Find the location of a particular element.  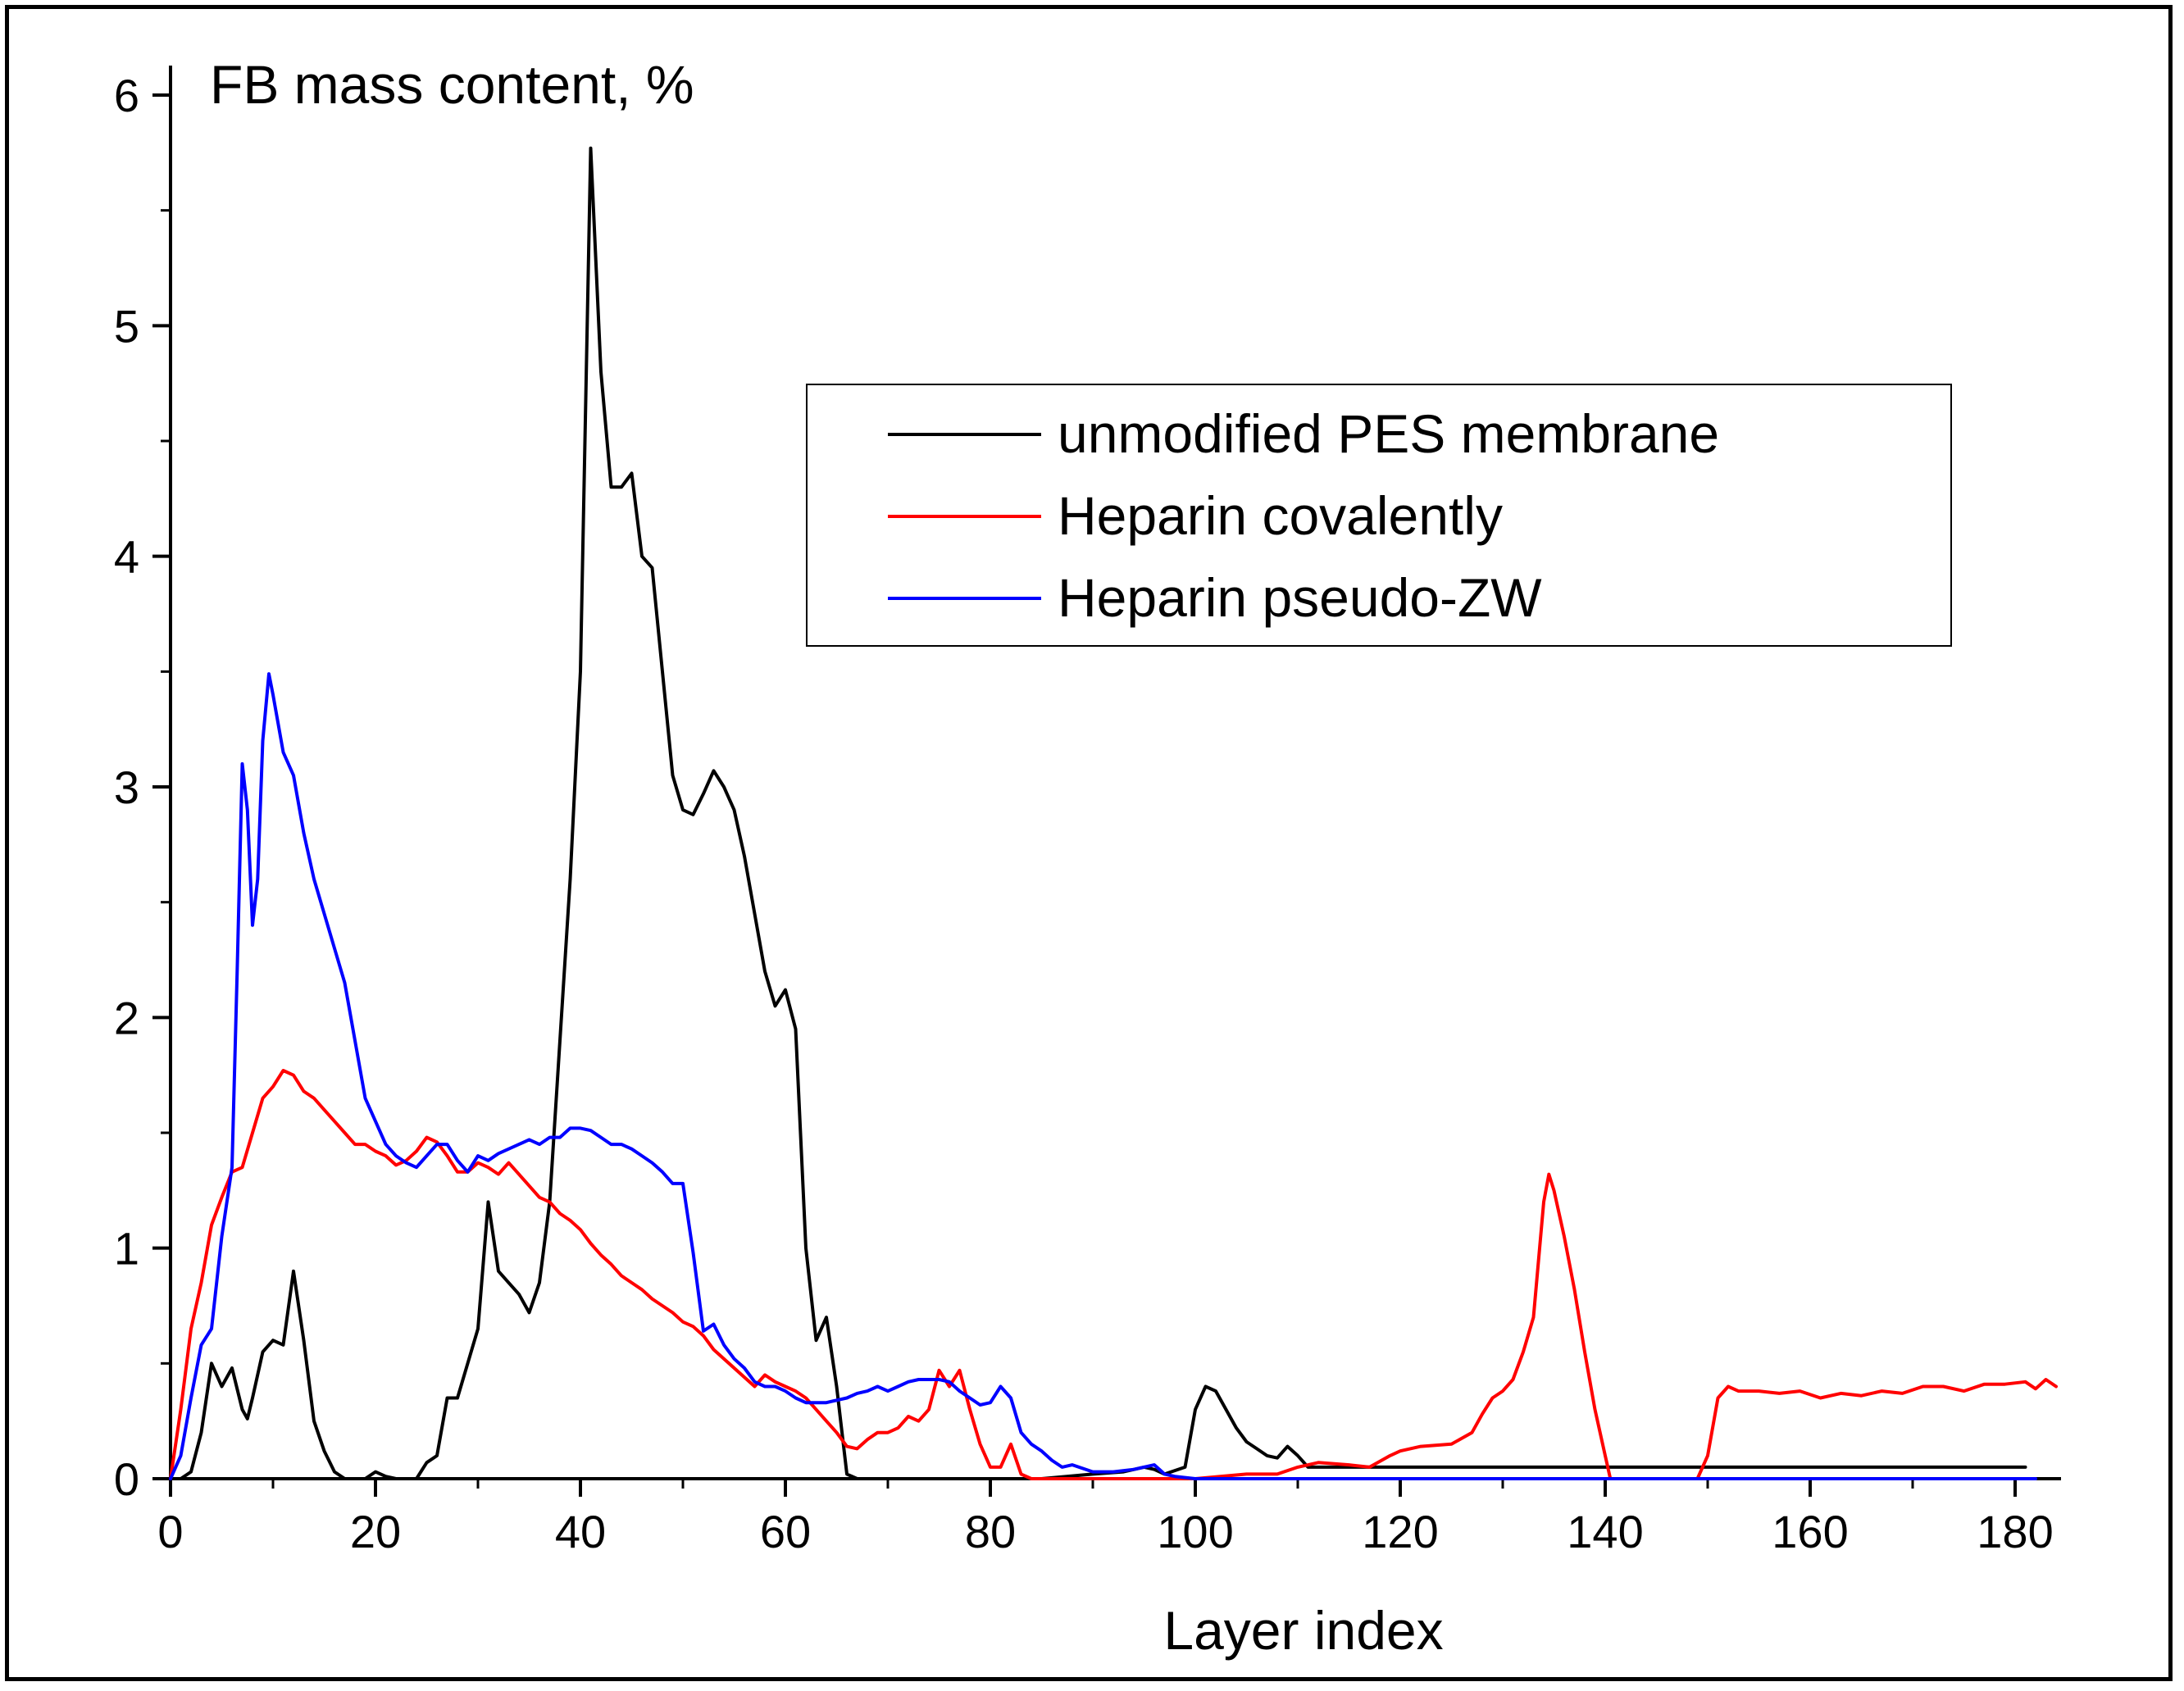

x-tick-label: 60 is located at coordinates (785, 1531).